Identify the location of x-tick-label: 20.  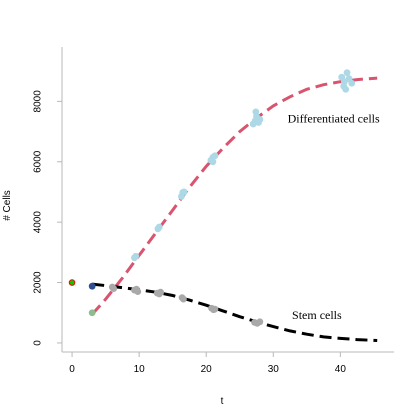
(207, 369).